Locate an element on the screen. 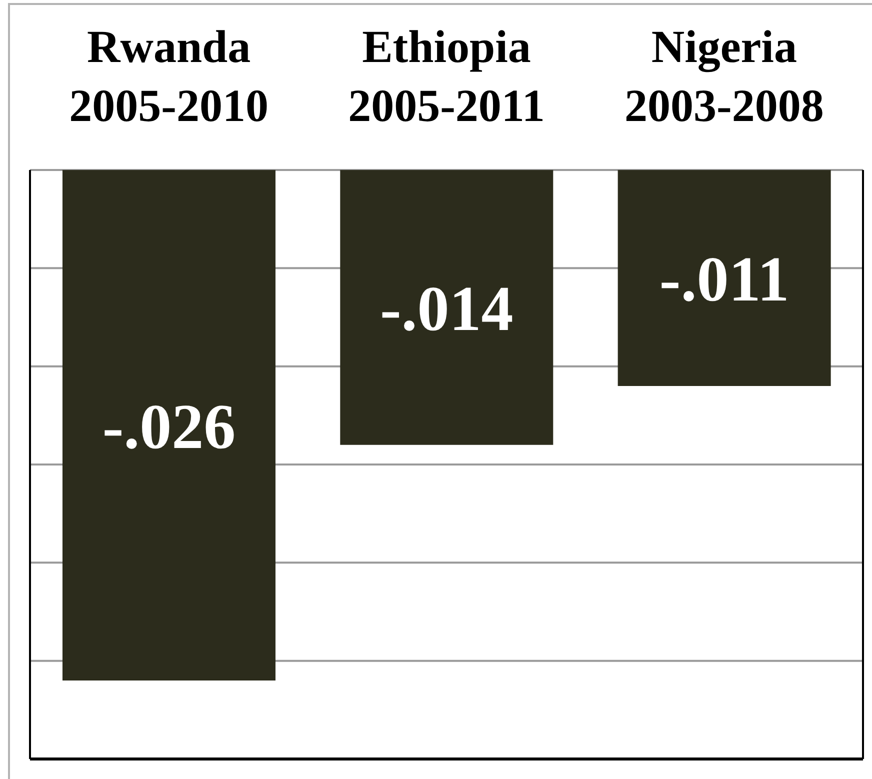 The height and width of the screenshot is (779, 872). x-tick-label: Nigeria 2003-2008 is located at coordinates (724, 76).